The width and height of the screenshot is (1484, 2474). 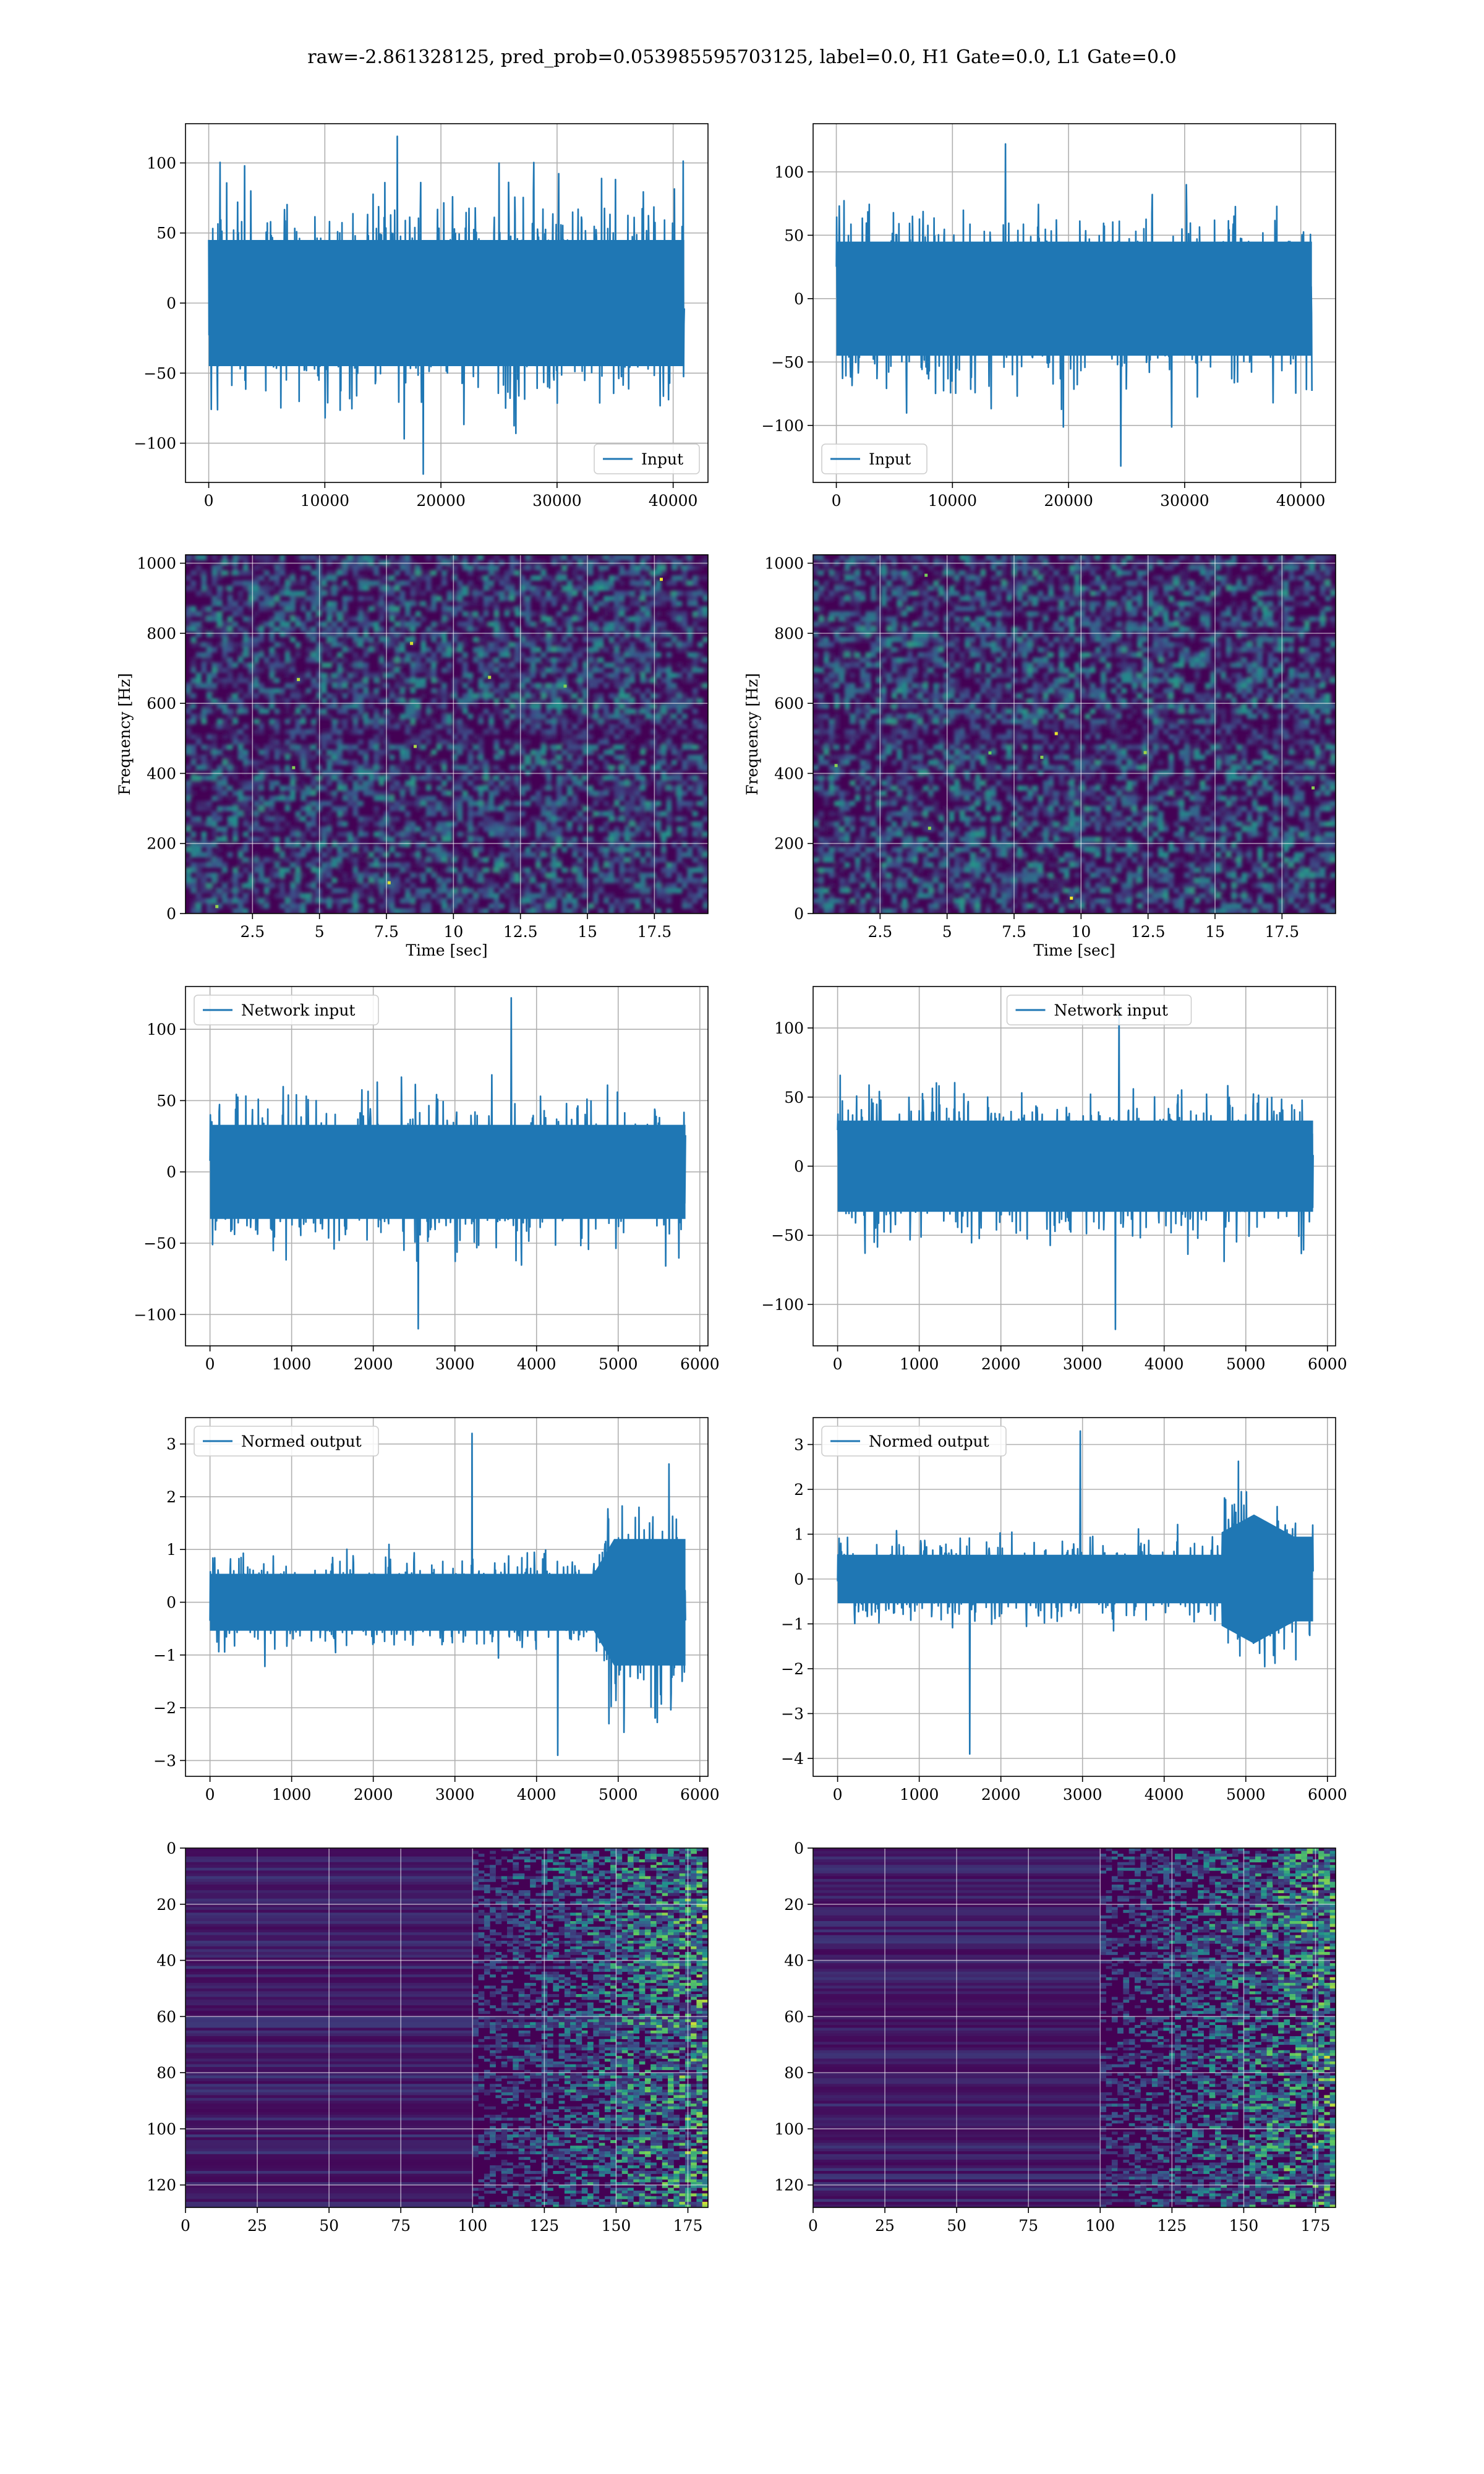 What do you see at coordinates (171, 303) in the screenshot?
I see `y-tick-label: 0` at bounding box center [171, 303].